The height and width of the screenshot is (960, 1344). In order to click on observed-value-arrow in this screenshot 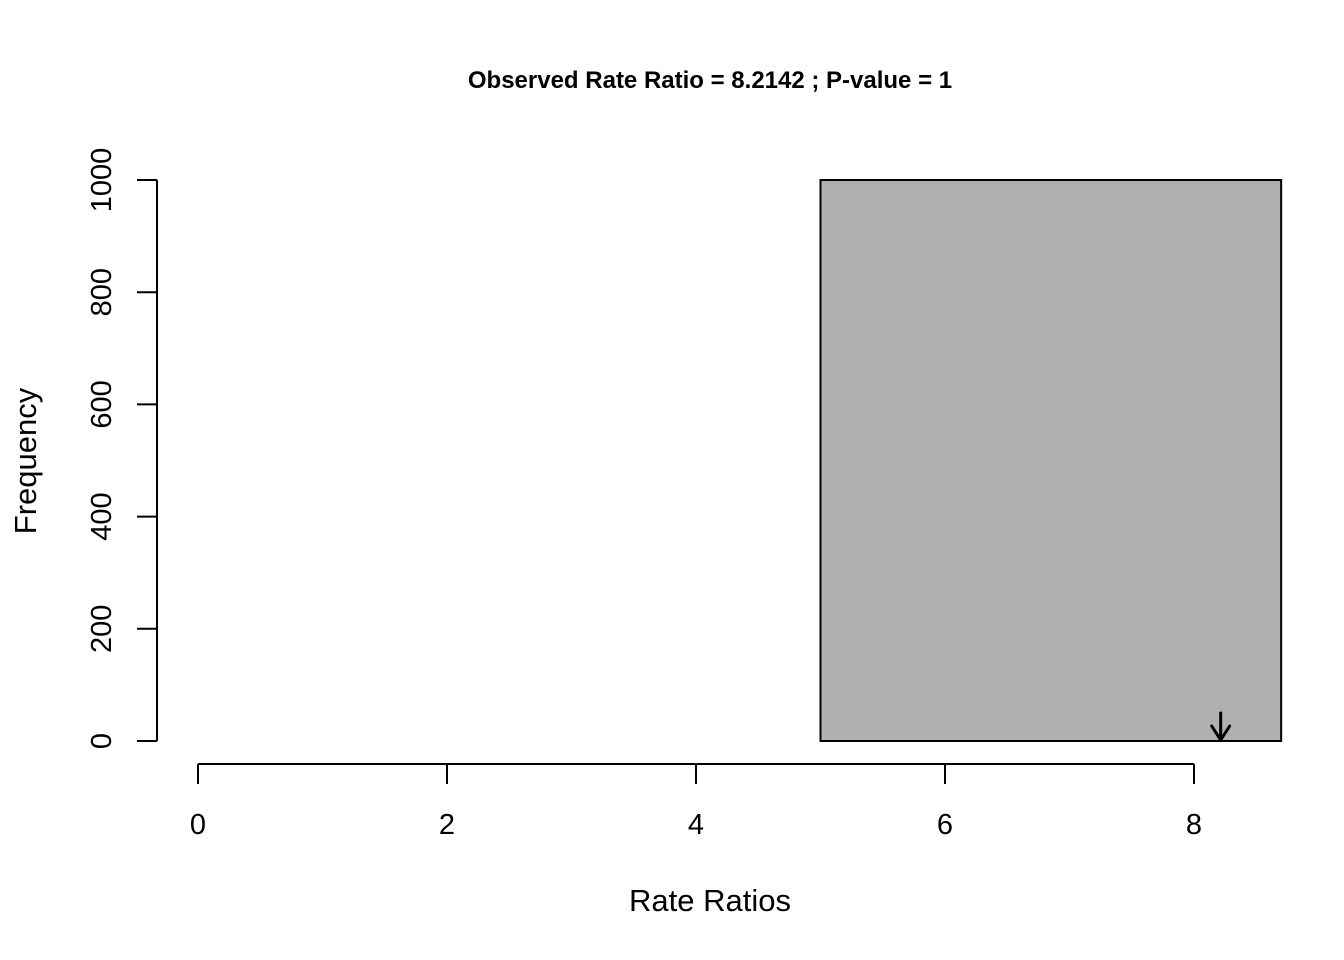, I will do `click(1221, 726)`.